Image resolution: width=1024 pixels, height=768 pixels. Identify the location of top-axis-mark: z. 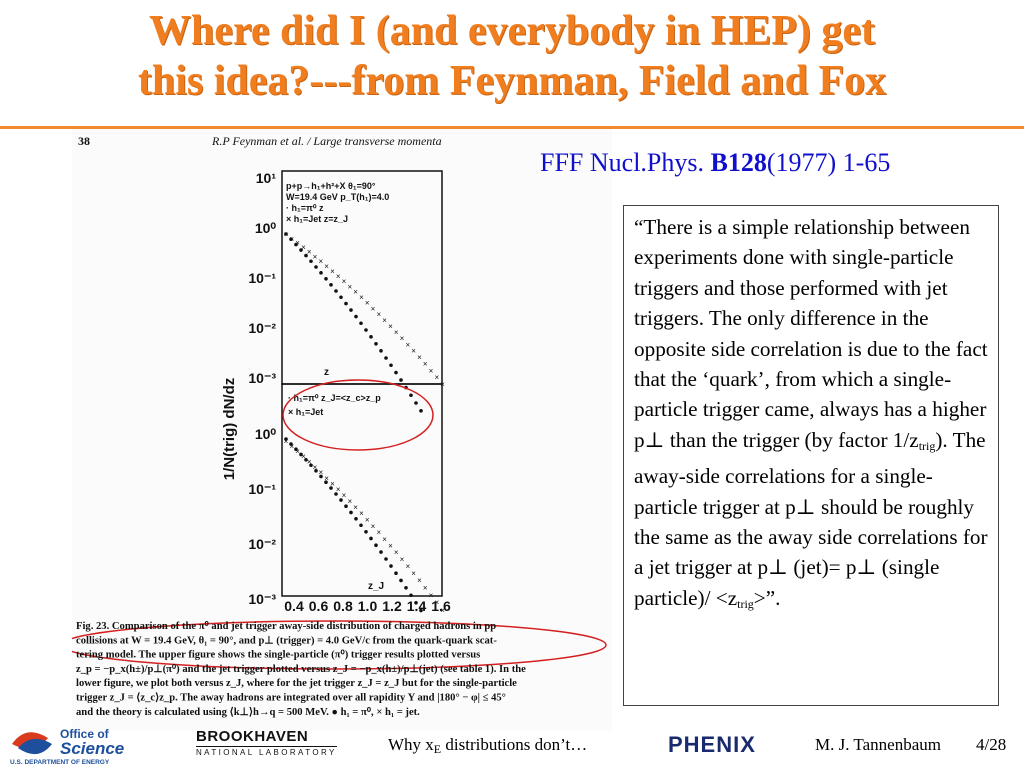
(326, 372).